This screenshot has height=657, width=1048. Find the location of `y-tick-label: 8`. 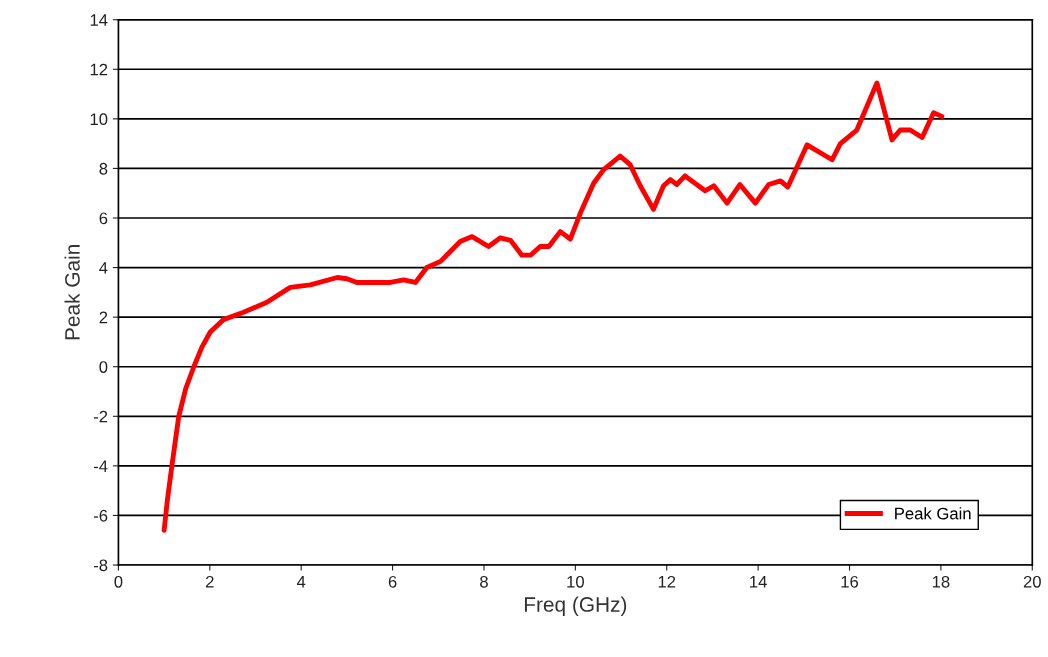

y-tick-label: 8 is located at coordinates (103, 168).